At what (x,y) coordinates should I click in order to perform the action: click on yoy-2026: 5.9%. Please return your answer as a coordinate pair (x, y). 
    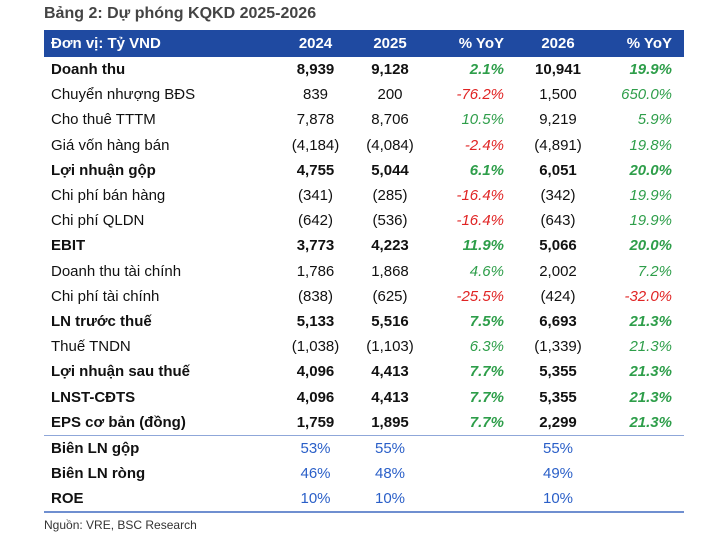
    Looking at the image, I should click on (654, 120).